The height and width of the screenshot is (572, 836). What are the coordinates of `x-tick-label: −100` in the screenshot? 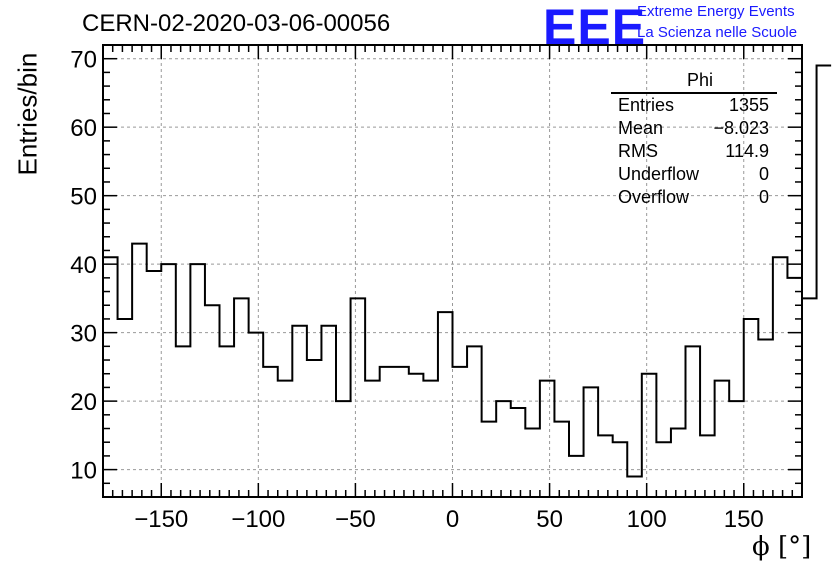 It's located at (258, 519).